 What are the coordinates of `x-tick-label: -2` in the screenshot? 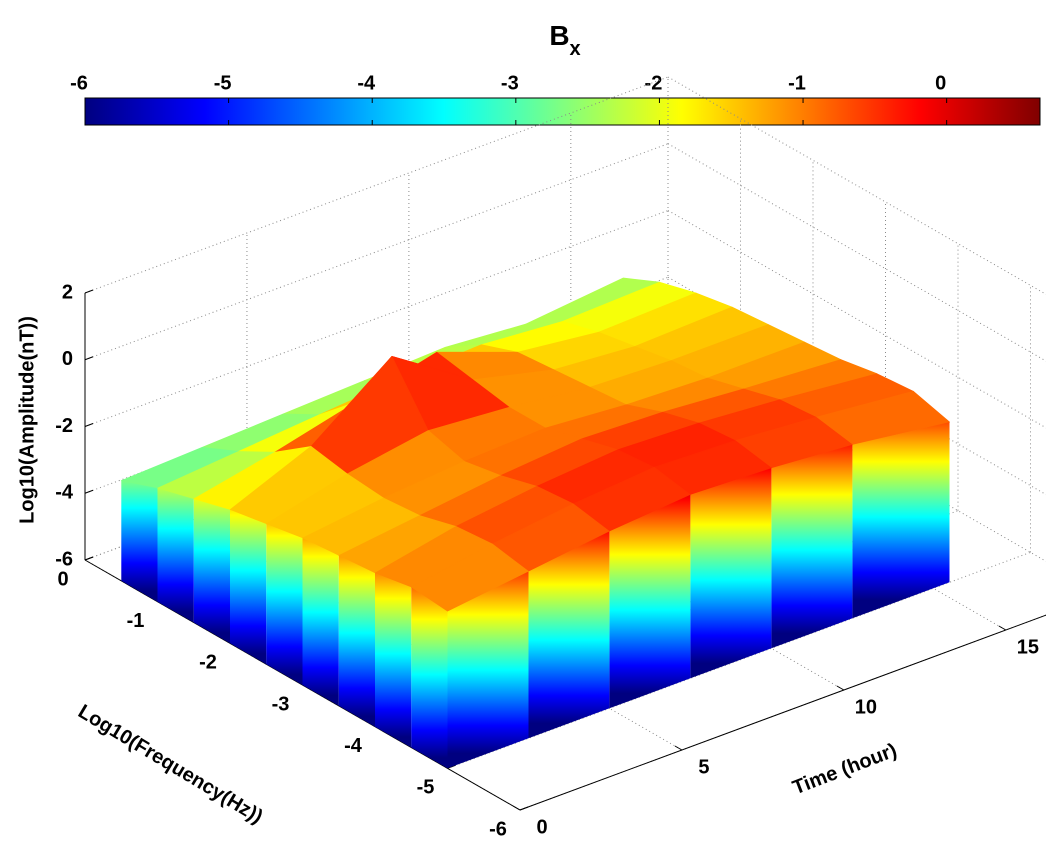 It's located at (208, 663).